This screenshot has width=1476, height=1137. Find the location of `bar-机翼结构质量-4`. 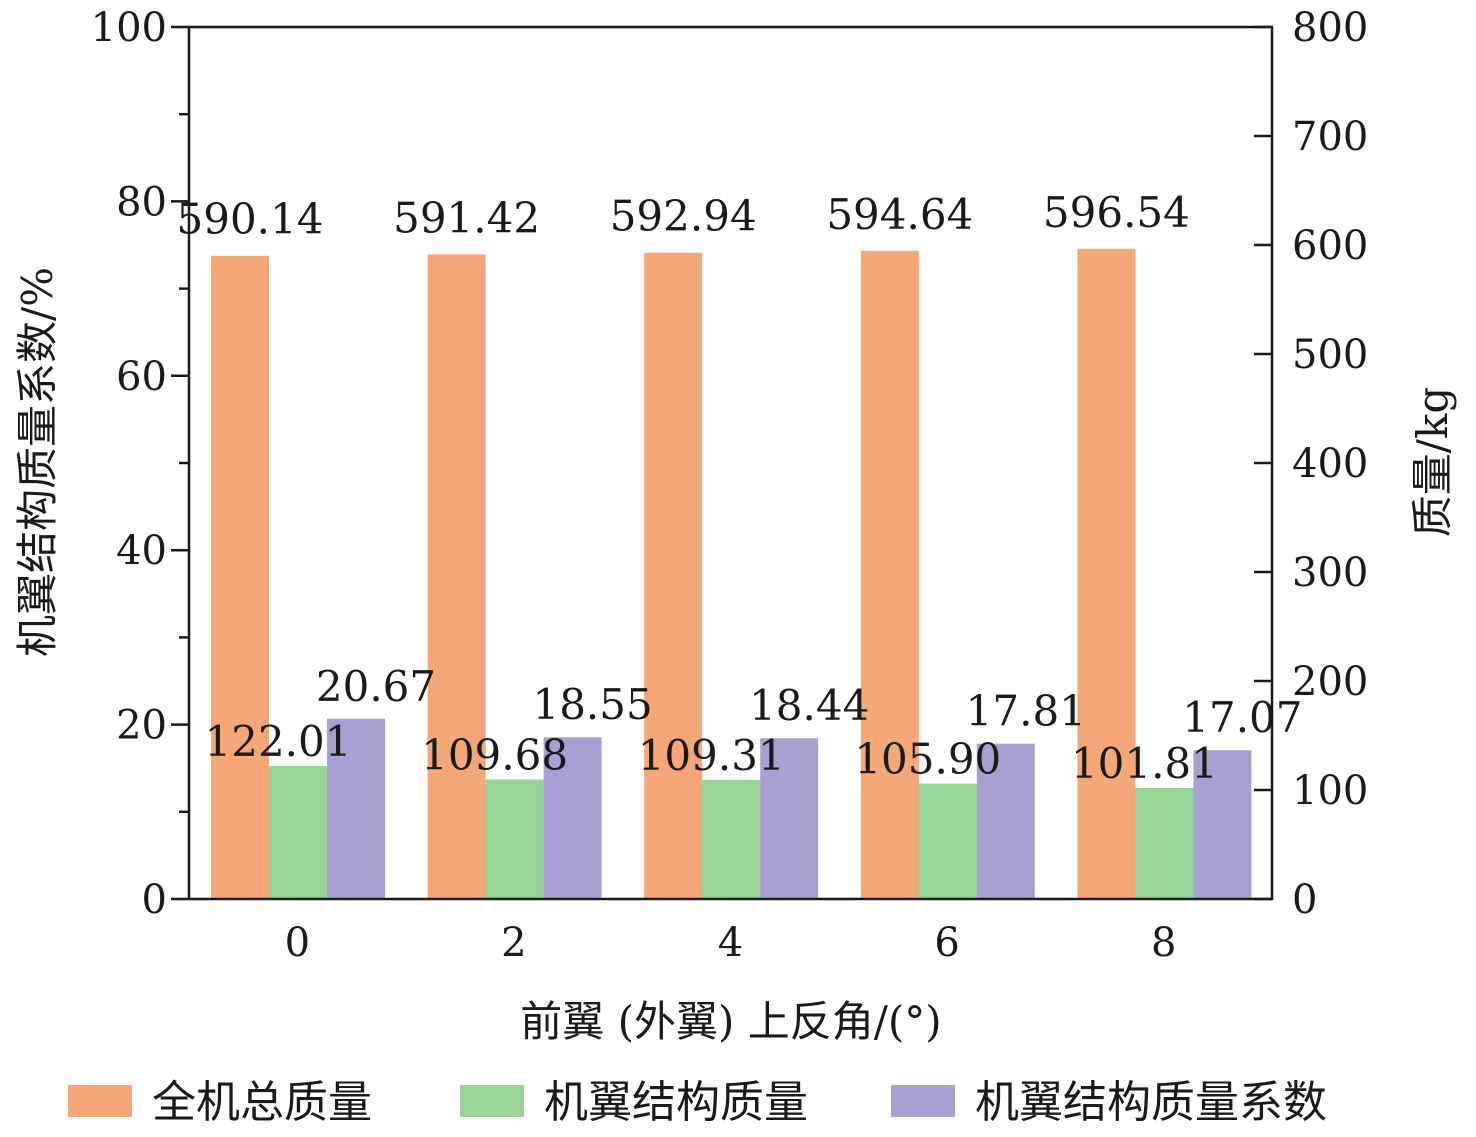

bar-机翼结构质量-4 is located at coordinates (731, 839).